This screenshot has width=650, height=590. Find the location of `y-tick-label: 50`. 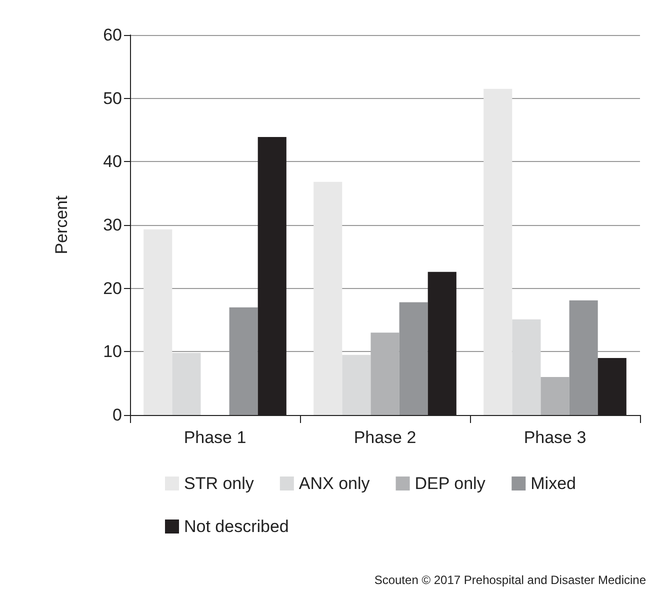

y-tick-label: 50 is located at coordinates (112, 98).